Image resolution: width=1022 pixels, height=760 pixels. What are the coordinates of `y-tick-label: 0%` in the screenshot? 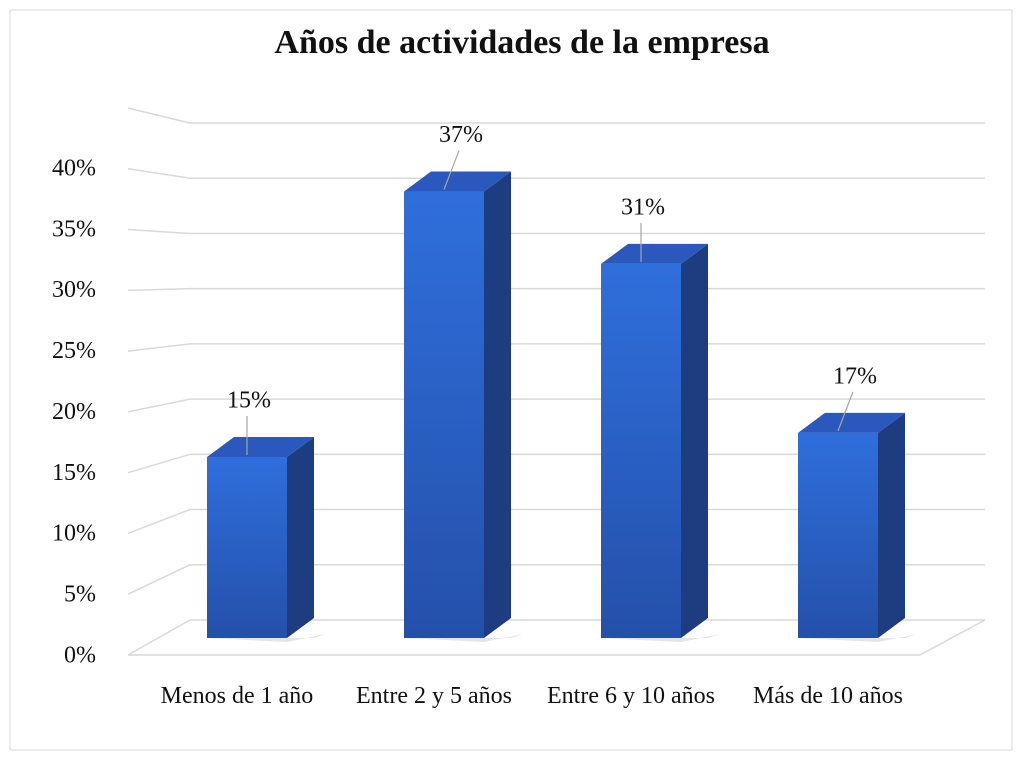 It's located at (80, 656).